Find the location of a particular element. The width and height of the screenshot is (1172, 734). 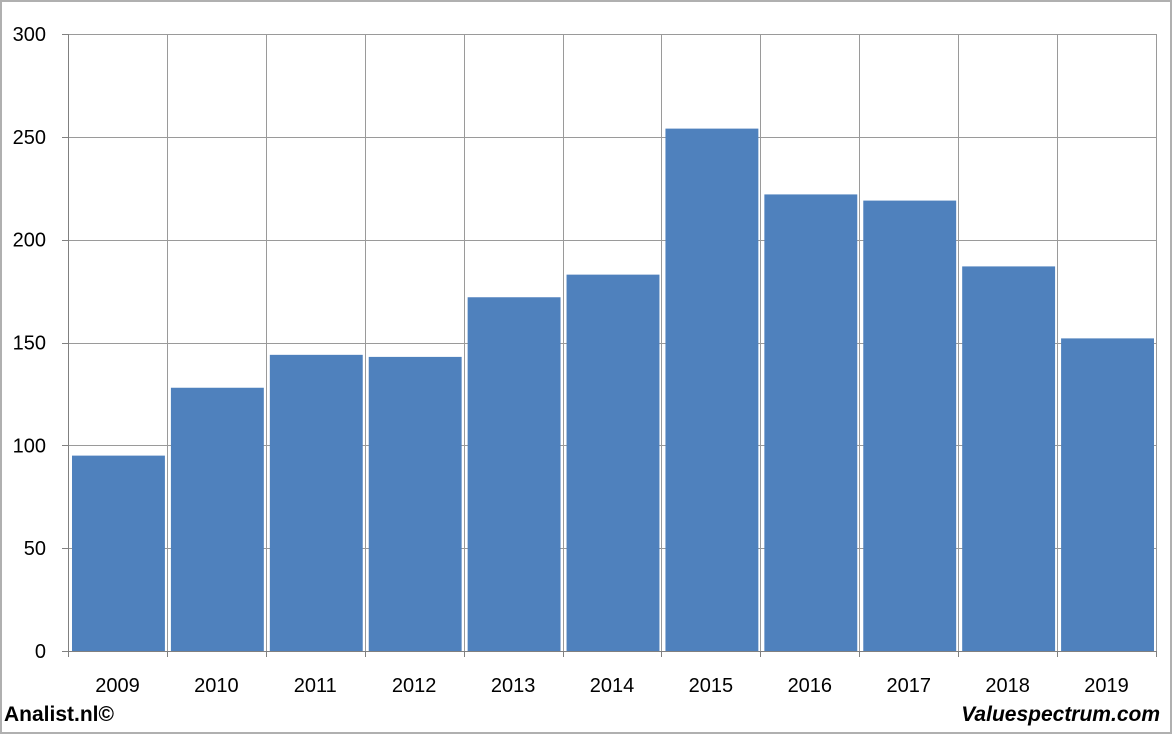

x-tick-label: 2019 is located at coordinates (1106, 686).